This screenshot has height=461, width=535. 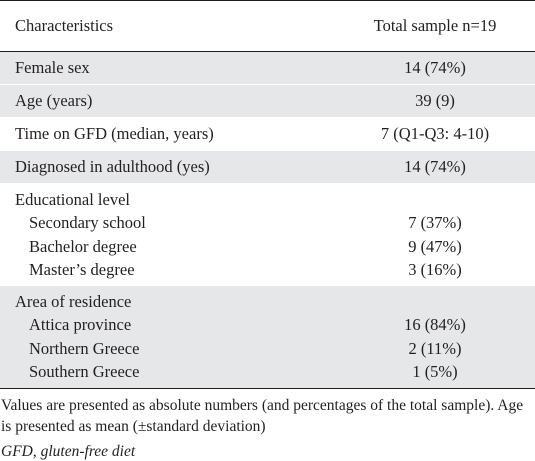 What do you see at coordinates (267, 373) in the screenshot?
I see `table-row: Southern Greece 1 (5%)` at bounding box center [267, 373].